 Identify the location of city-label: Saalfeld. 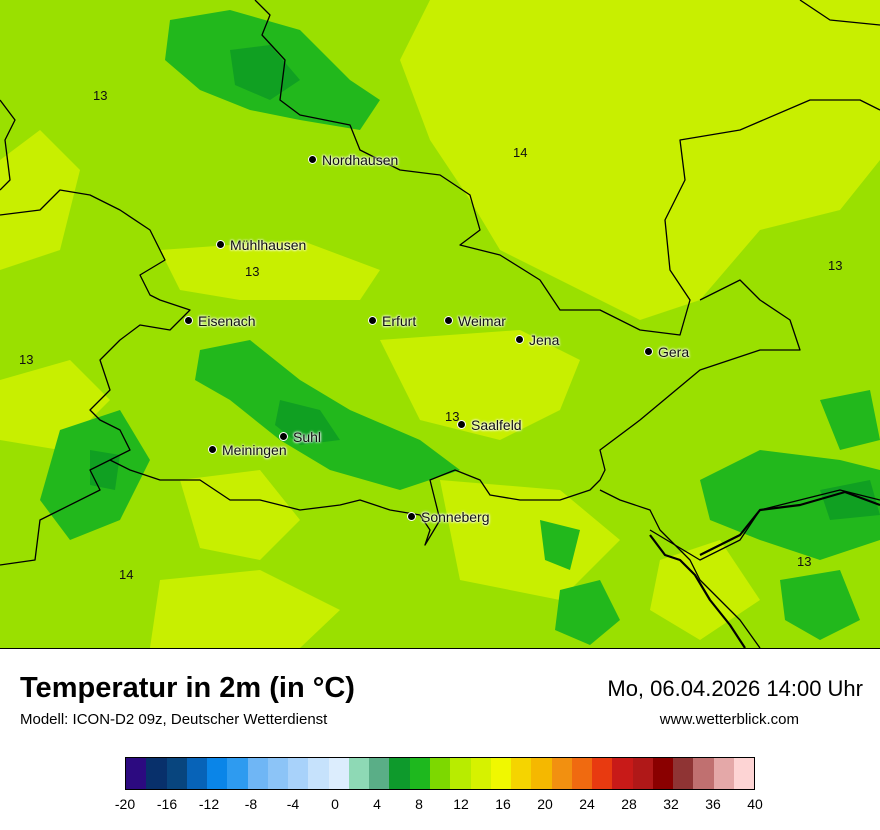
(489, 425).